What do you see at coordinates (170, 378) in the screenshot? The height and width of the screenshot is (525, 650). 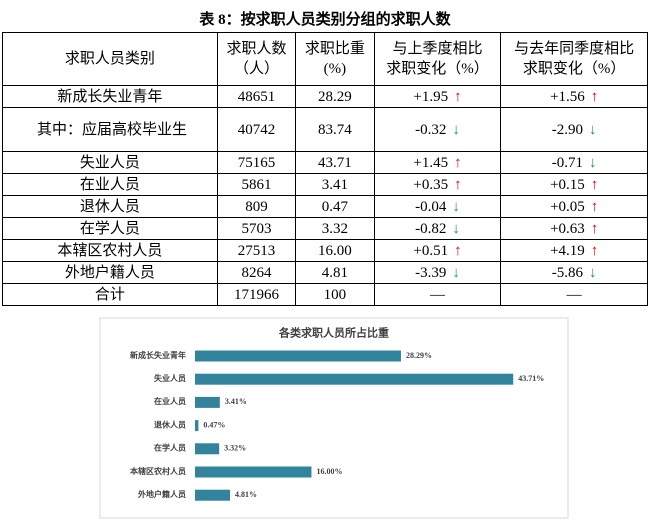 I see `category-label: 失业人员` at bounding box center [170, 378].